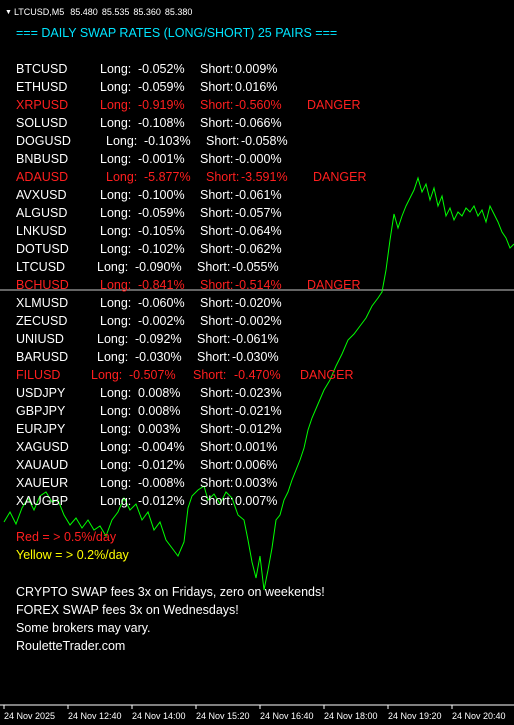  What do you see at coordinates (41, 195) in the screenshot?
I see `pair-symbol: AVXUSD` at bounding box center [41, 195].